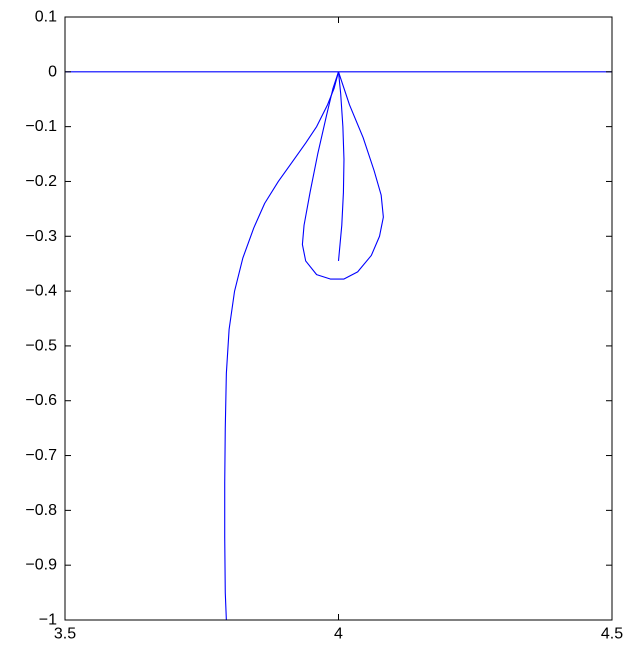  Describe the element at coordinates (41, 126) in the screenshot. I see `y-tick-label: −0.1` at that location.